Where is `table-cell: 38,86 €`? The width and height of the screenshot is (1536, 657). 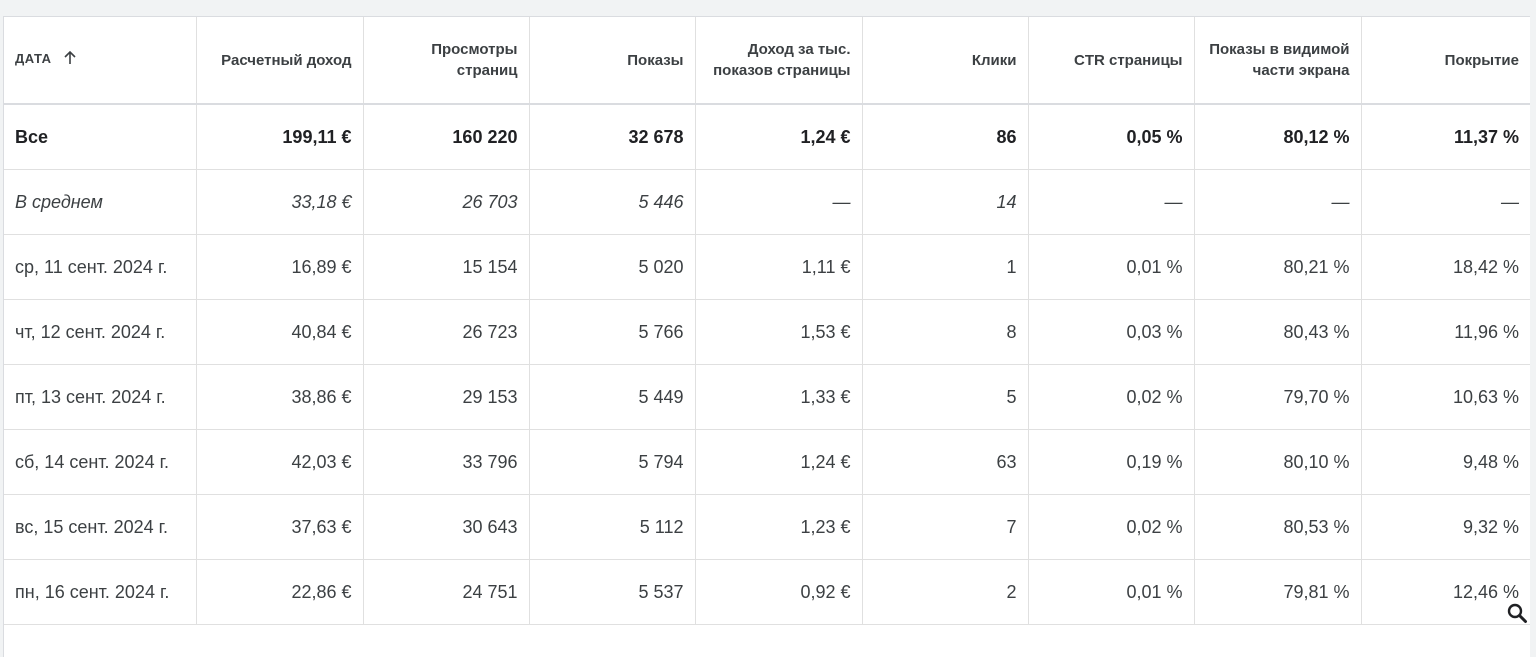
table-cell: 38,86 € is located at coordinates (279, 397).